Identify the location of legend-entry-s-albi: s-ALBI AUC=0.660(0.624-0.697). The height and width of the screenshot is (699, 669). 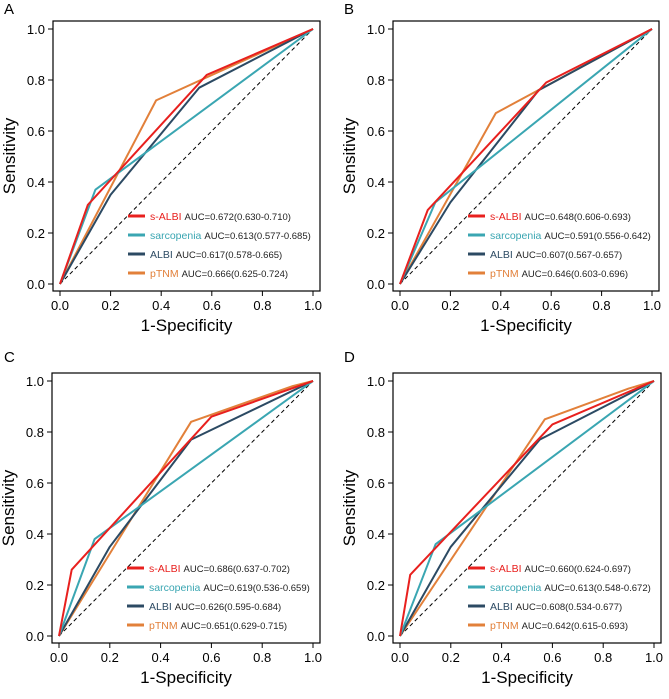
(560, 569).